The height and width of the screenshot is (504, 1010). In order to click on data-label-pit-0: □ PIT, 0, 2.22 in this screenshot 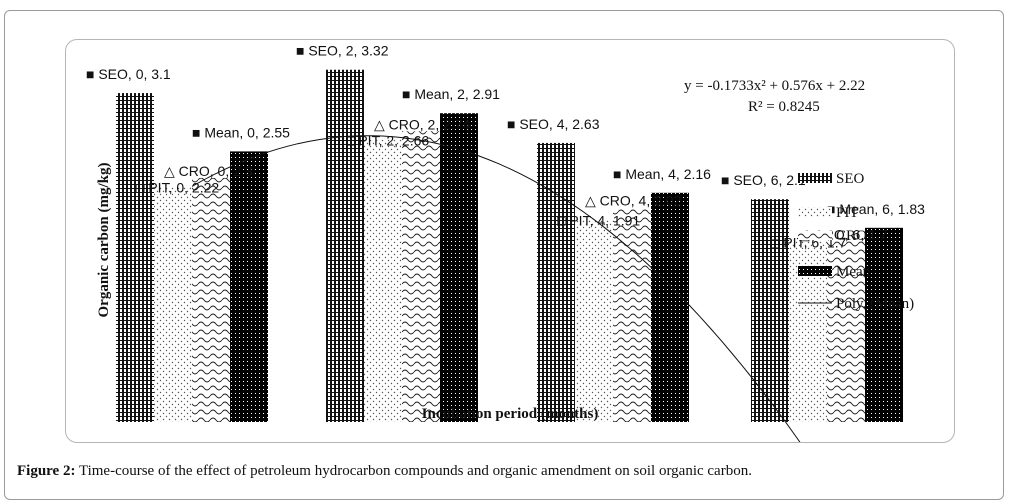, I will do `click(177, 187)`.